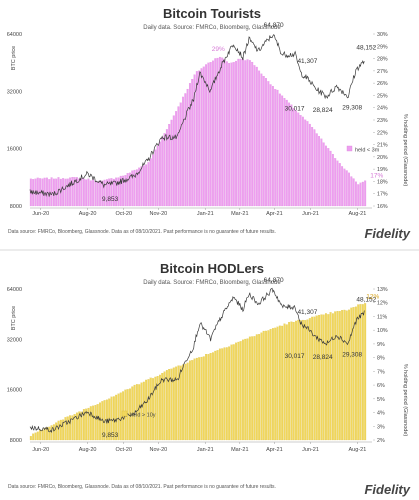  I want to click on y2-tick-label: 16%, so click(382, 207).